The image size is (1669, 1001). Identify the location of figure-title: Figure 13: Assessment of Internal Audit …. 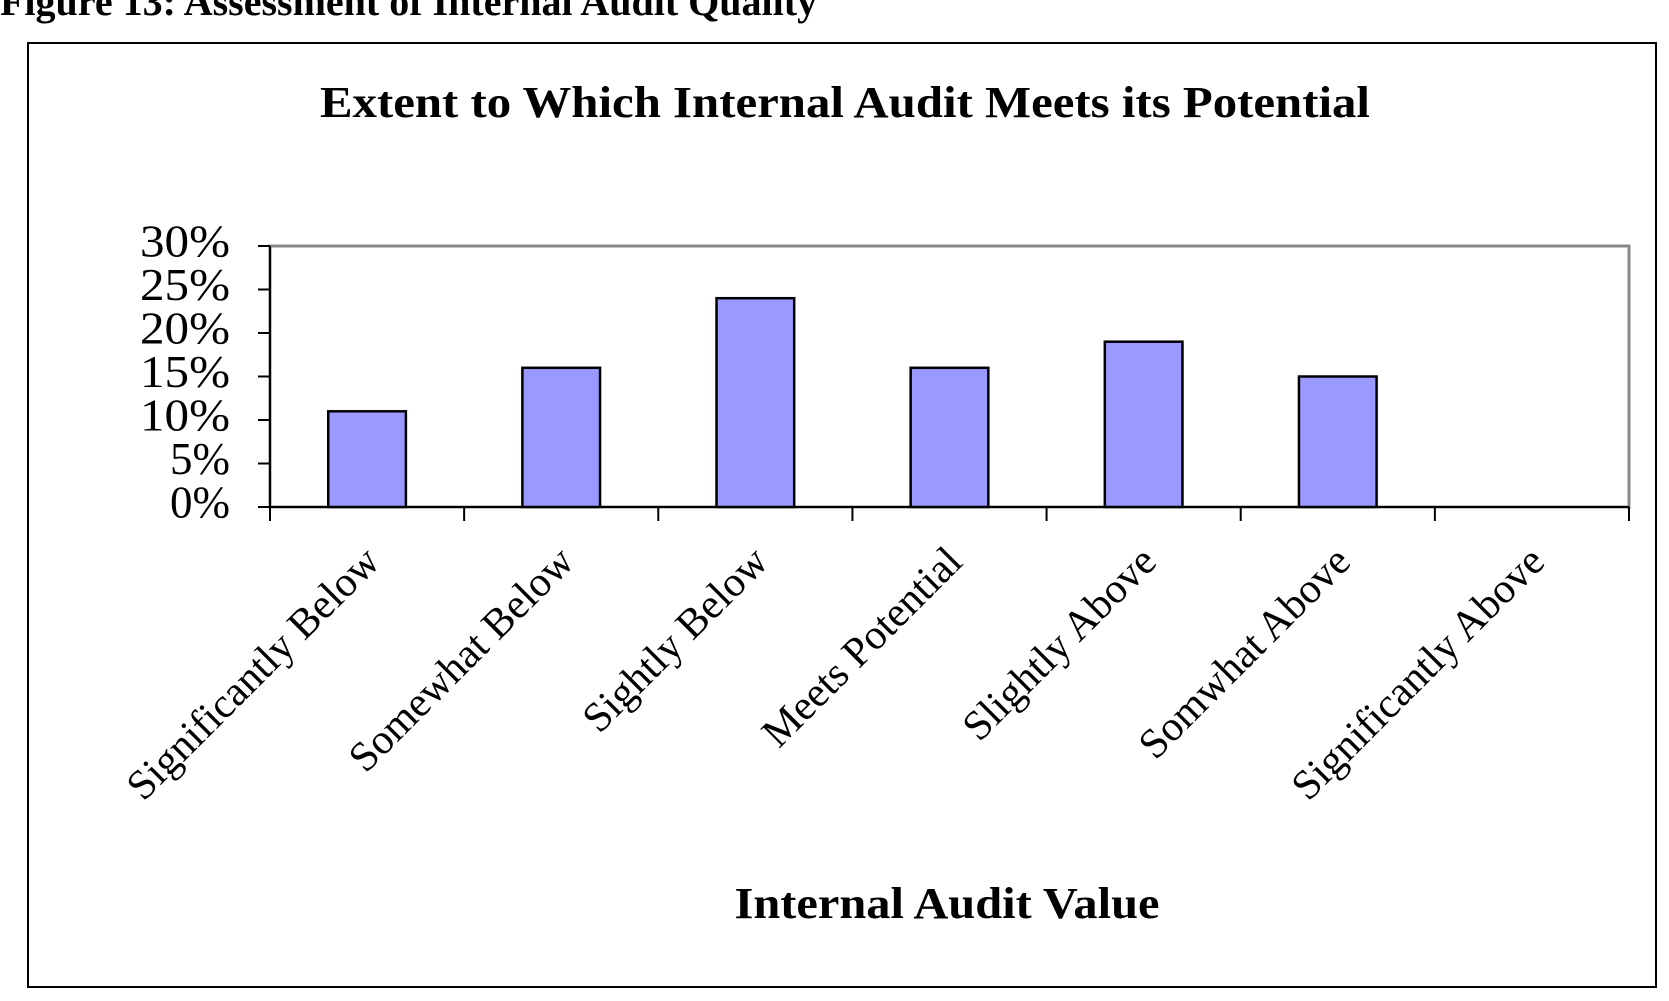
(408, 12).